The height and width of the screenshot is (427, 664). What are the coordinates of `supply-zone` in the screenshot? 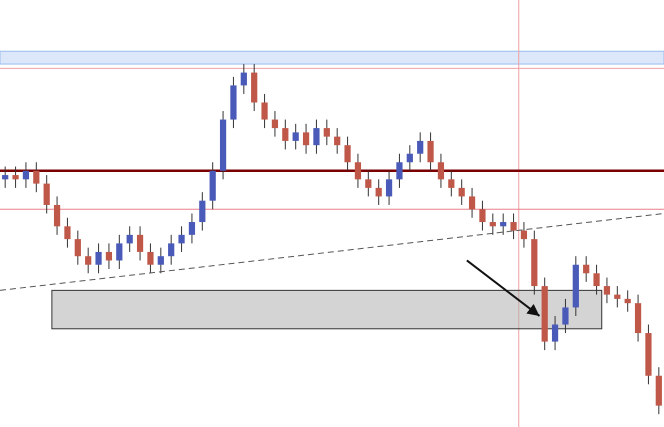 It's located at (327, 309).